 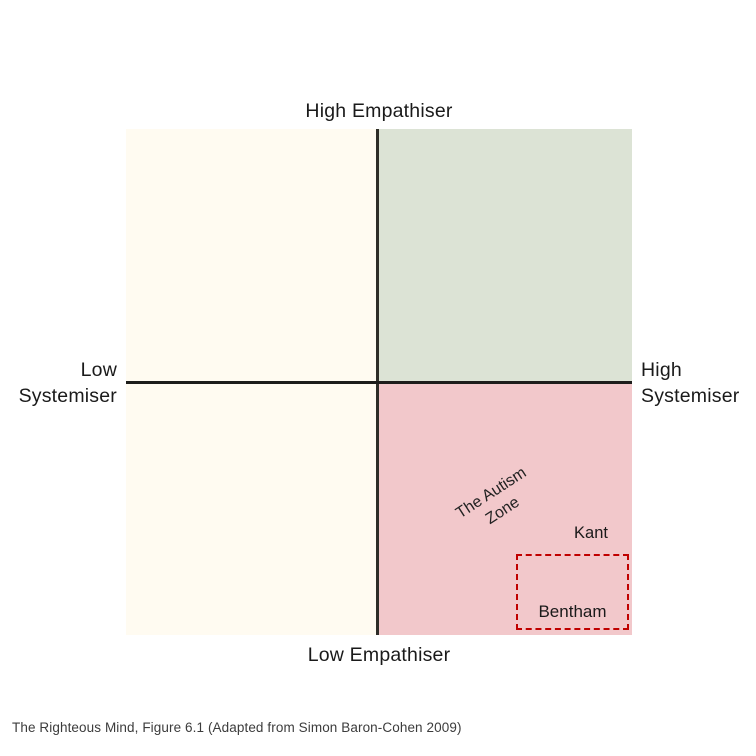 I want to click on label-high-systemiser-line1: High, so click(x=661, y=370).